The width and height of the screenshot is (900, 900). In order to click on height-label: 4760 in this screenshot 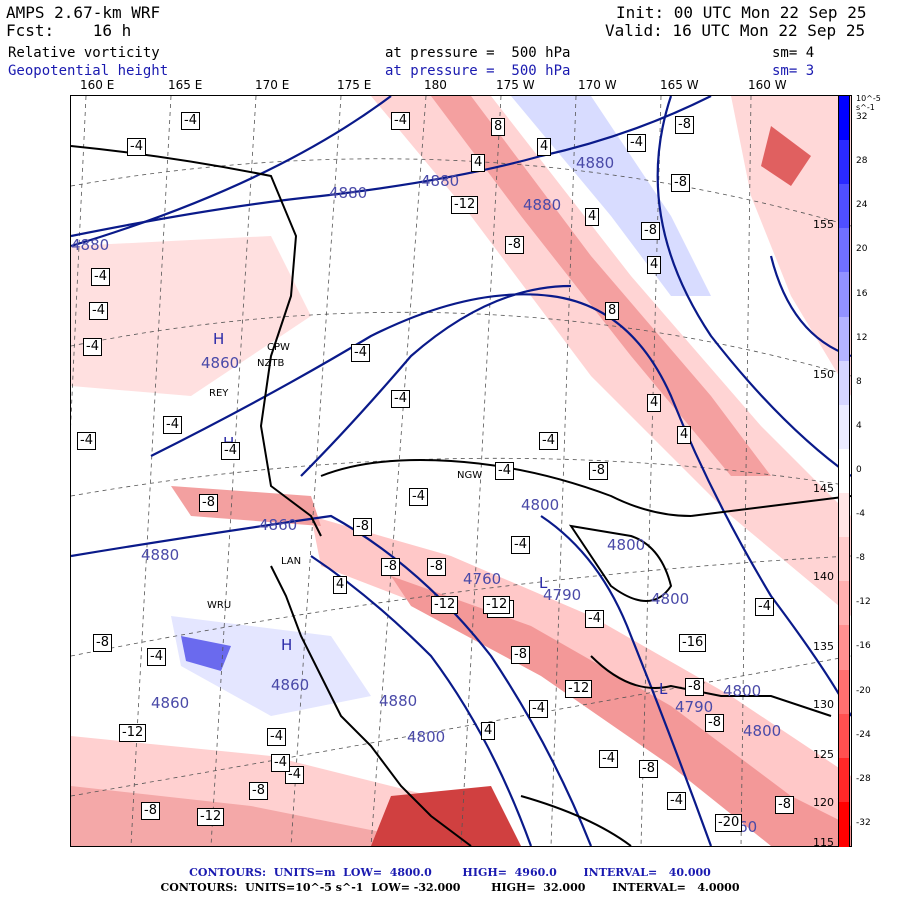, I will do `click(482, 579)`.